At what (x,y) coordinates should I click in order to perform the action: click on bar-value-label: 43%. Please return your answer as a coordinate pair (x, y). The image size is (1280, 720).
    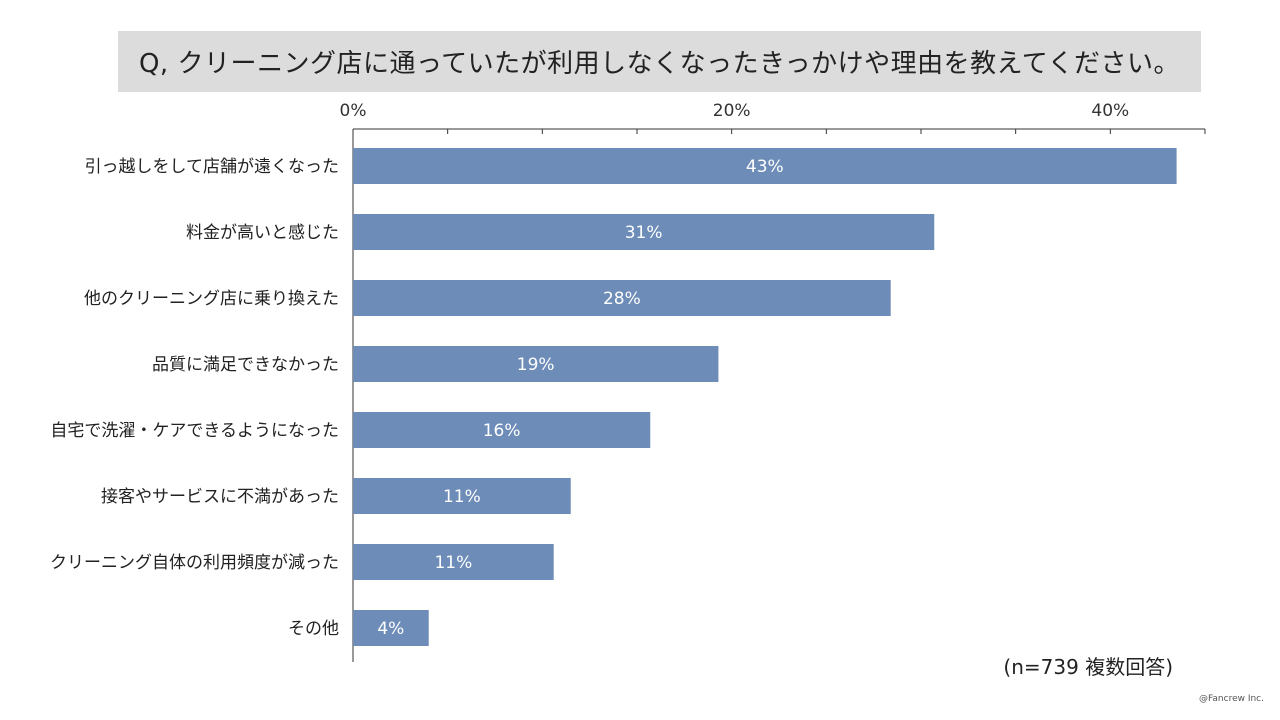
    Looking at the image, I should click on (765, 167).